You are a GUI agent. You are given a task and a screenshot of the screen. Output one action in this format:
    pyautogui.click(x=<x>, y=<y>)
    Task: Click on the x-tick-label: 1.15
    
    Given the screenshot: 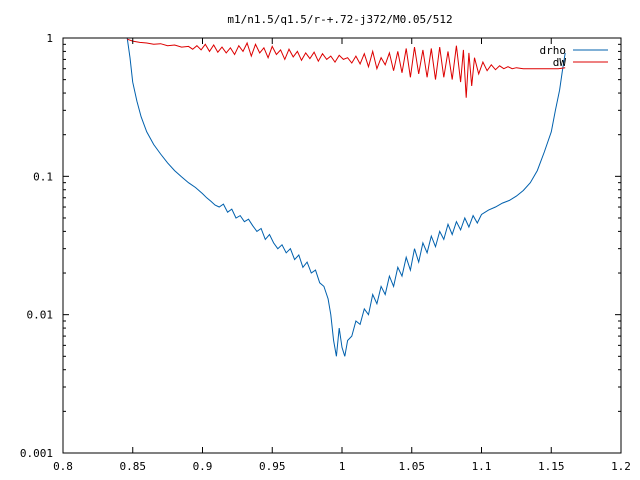 What is the action you would take?
    pyautogui.click(x=551, y=466)
    